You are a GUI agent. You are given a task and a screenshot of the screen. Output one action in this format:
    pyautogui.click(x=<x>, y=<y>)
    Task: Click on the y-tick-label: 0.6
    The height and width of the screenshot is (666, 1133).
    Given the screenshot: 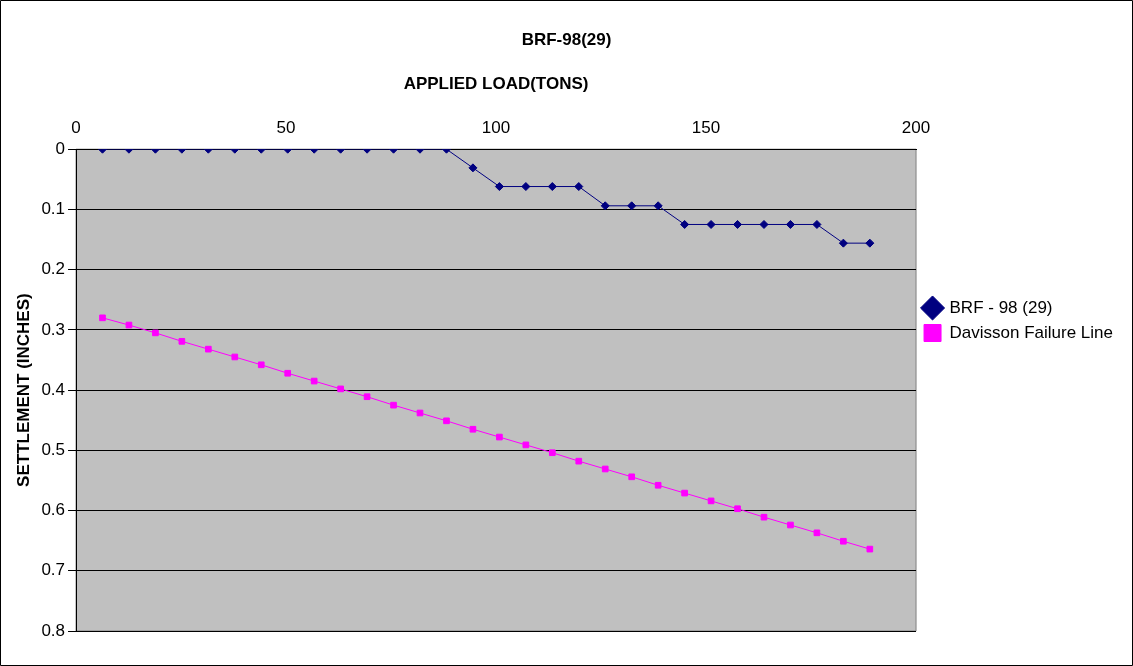 What is the action you would take?
    pyautogui.click(x=53, y=510)
    